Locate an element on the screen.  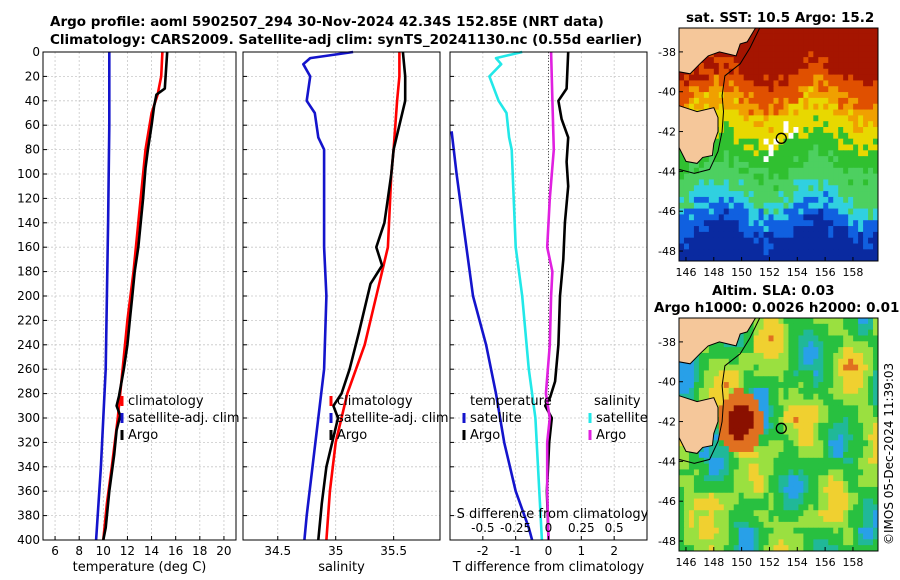
y-tick-label: 400 is located at coordinates (28, 540).